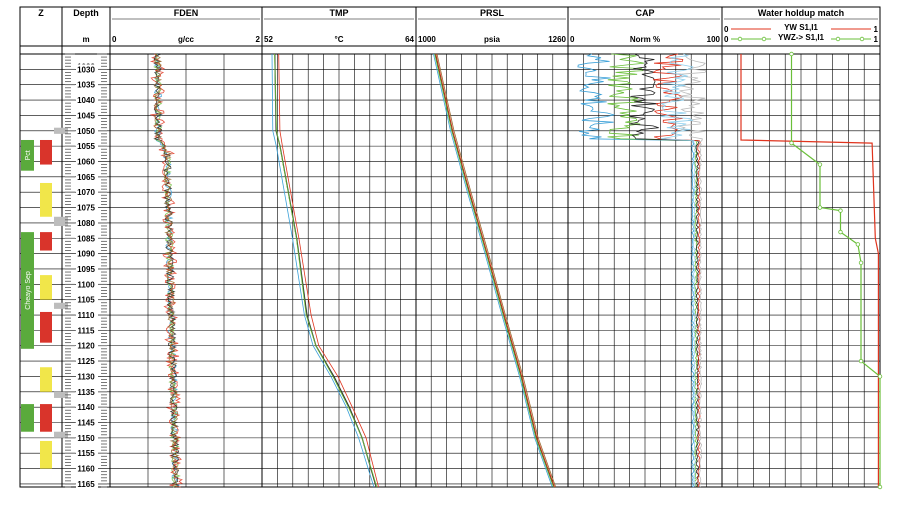 This screenshot has height=509, width=900. I want to click on prsl-trace, so click(495, 270).